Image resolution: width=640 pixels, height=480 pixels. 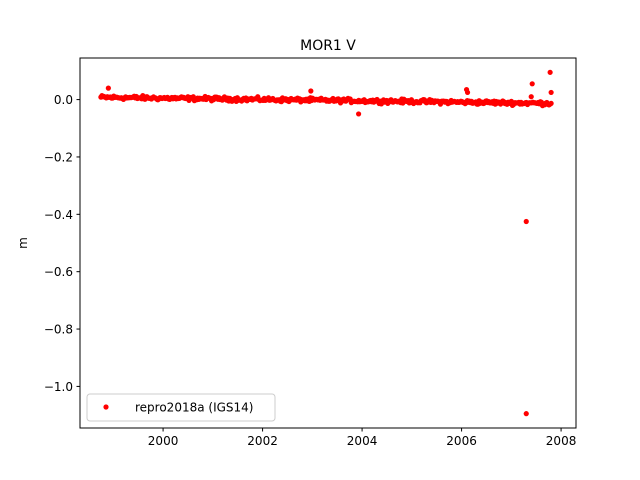 I want to click on y-axis-label: m, so click(x=23, y=243).